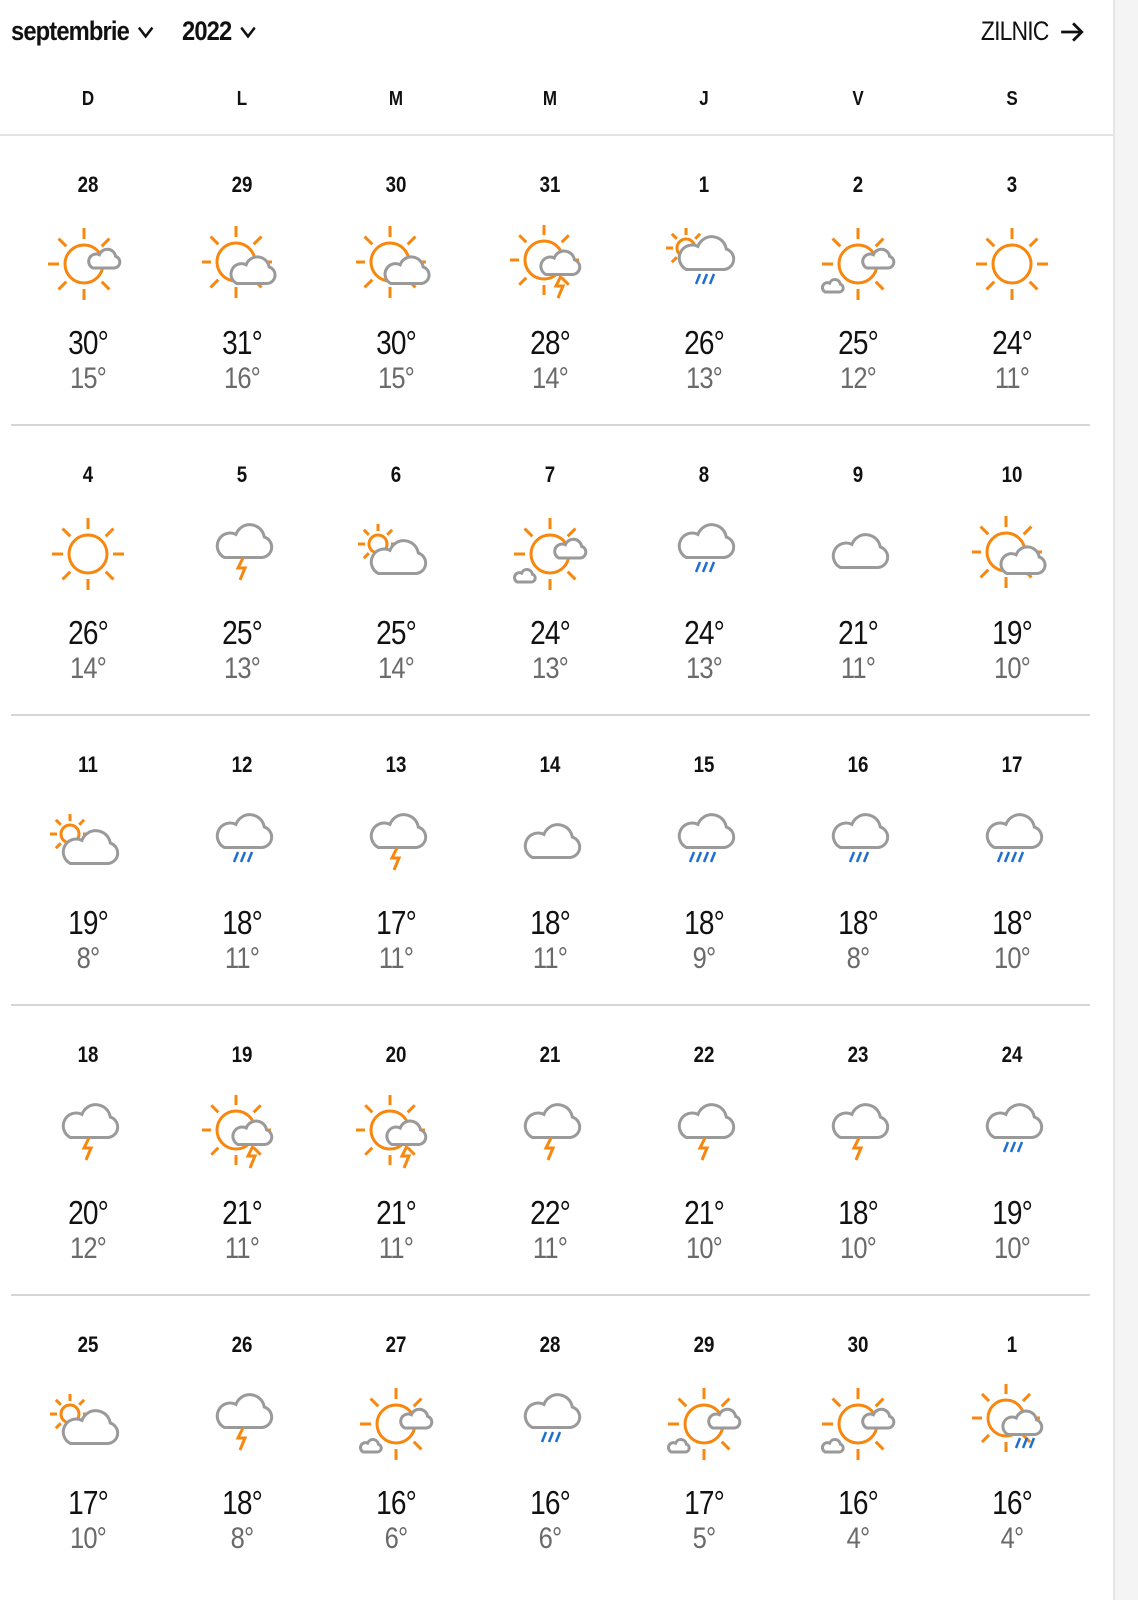 Image resolution: width=1138 pixels, height=1600 pixels. I want to click on day-cell: 5 25° 13°, so click(242, 570).